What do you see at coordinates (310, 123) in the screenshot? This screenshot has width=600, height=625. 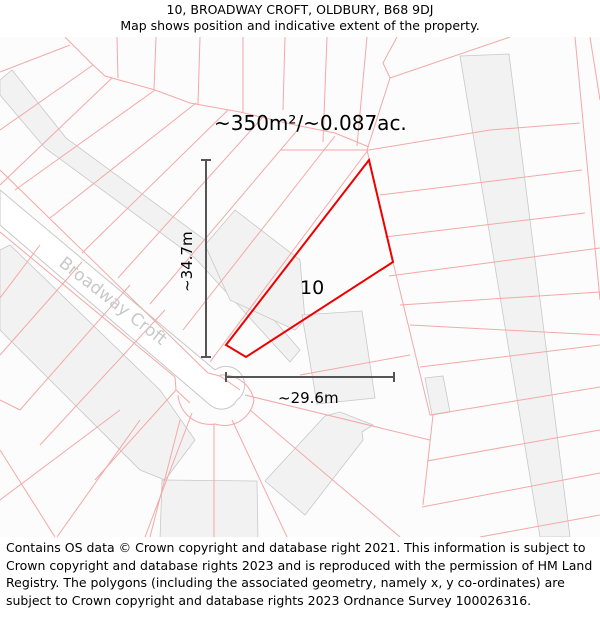 I see `area-label: ~350m²/~0.087ac.` at bounding box center [310, 123].